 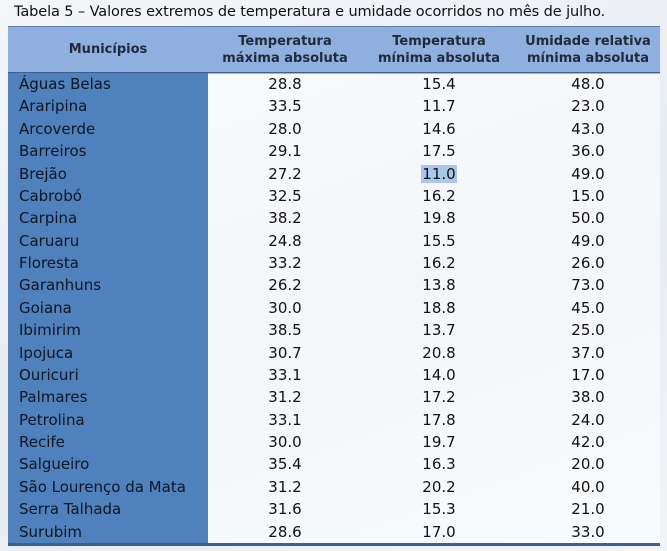 I want to click on cell-temp-max-text: 24.8, so click(x=285, y=240).